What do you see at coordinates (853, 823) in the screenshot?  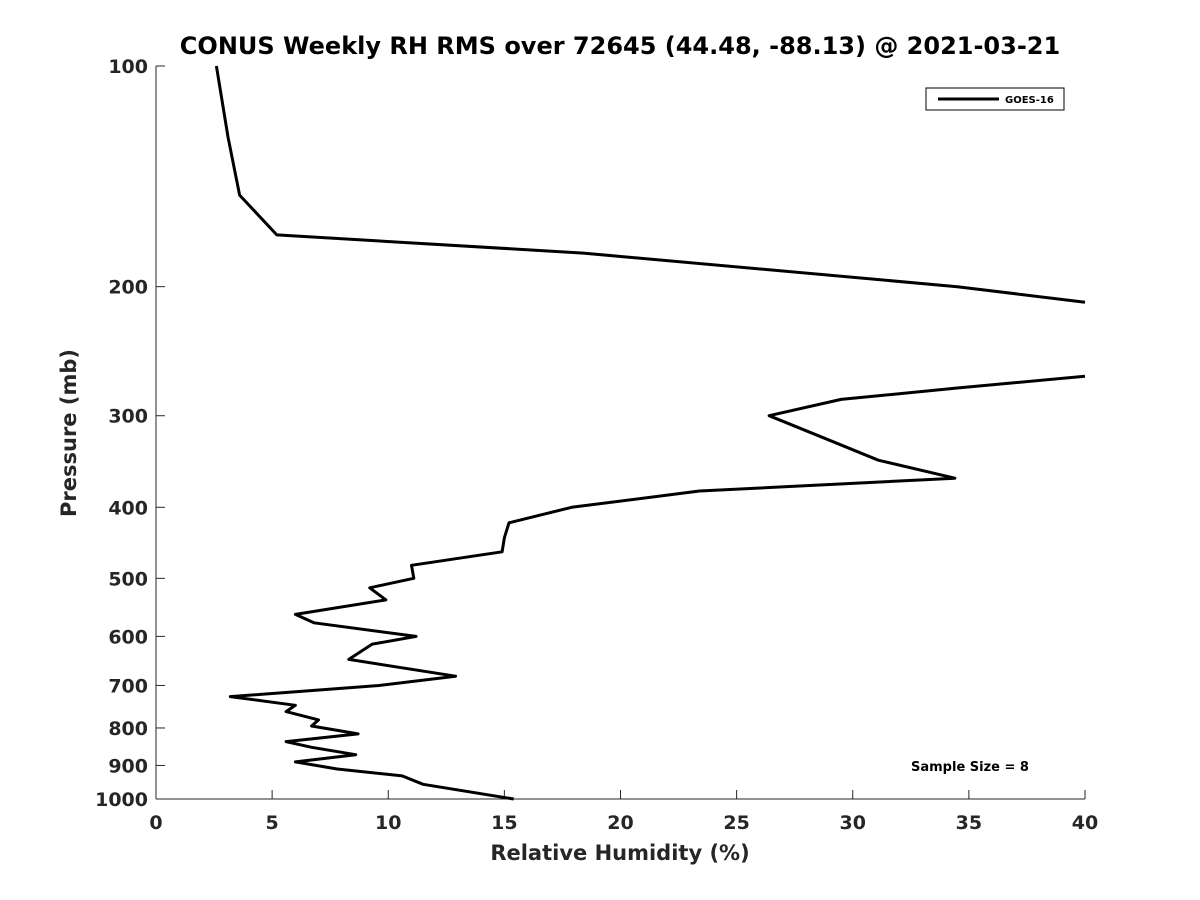 I see `x-tick-label: 30` at bounding box center [853, 823].